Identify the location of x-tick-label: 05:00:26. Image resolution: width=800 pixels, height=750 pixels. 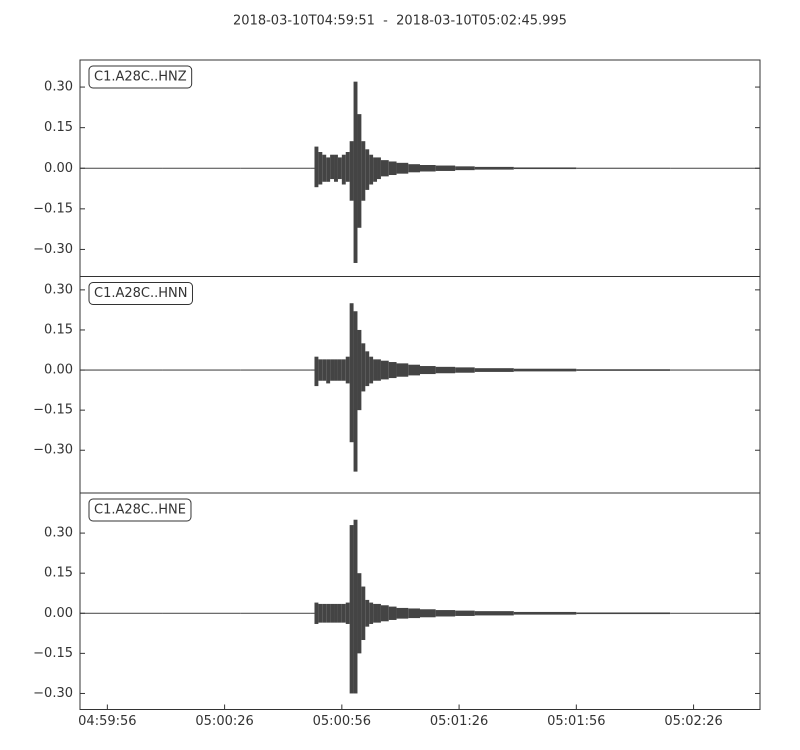
(224, 721).